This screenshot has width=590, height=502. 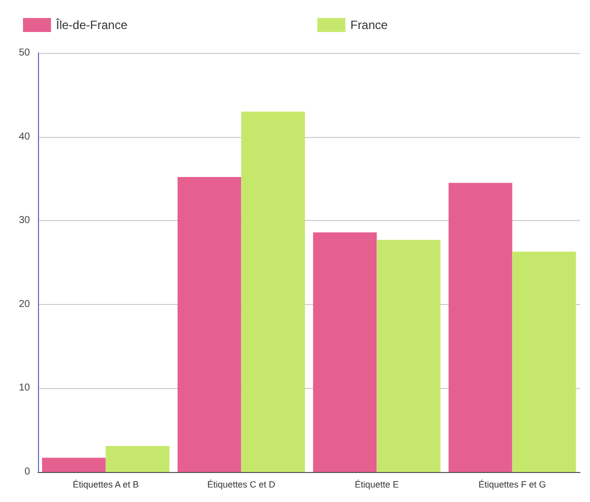 What do you see at coordinates (241, 485) in the screenshot?
I see `x-tick-label: Étiquettes C et D` at bounding box center [241, 485].